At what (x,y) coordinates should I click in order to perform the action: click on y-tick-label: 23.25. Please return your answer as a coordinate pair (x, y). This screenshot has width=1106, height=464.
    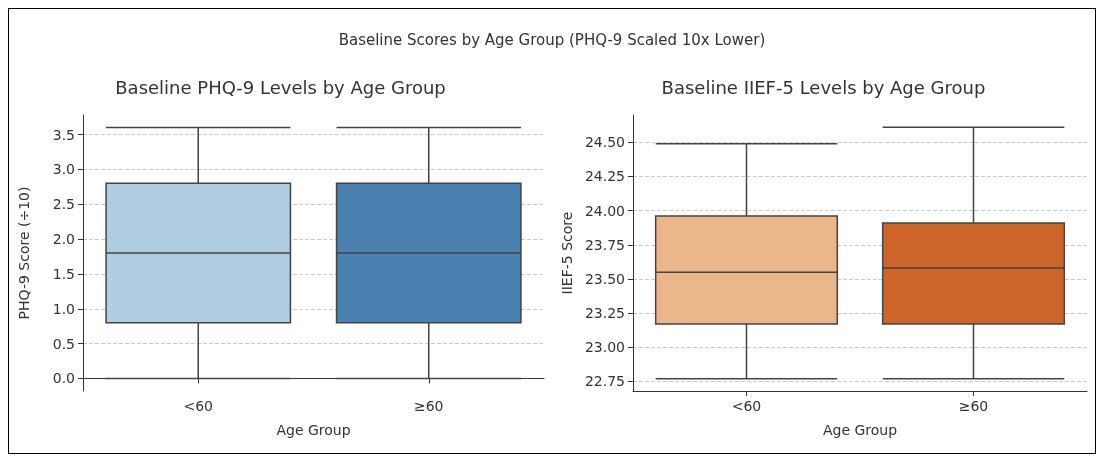
    Looking at the image, I should click on (604, 313).